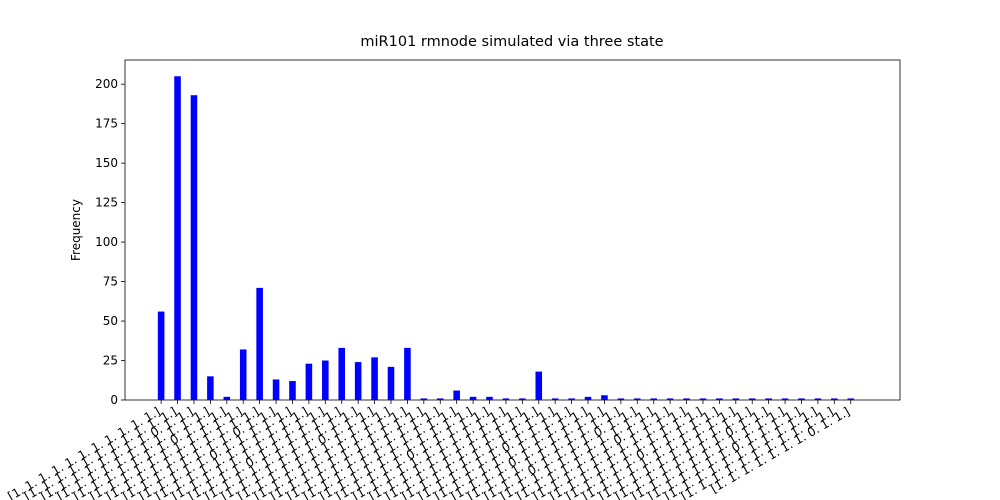  I want to click on y-axis-label: Frequency, so click(76, 230).